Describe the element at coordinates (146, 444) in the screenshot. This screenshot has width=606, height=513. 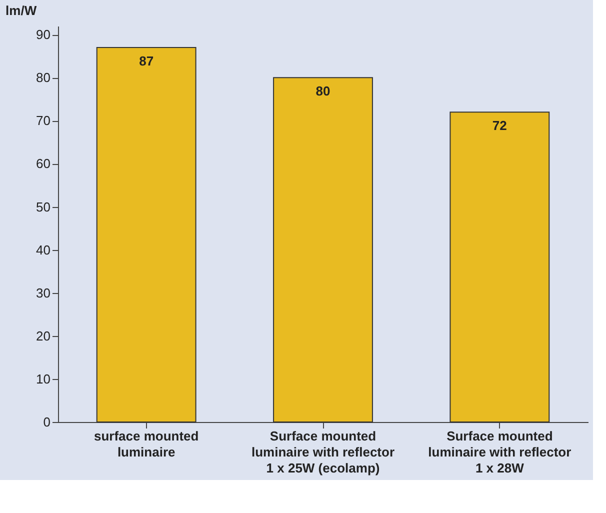
I see `x-tick-label: surface mounted luminaire` at that location.